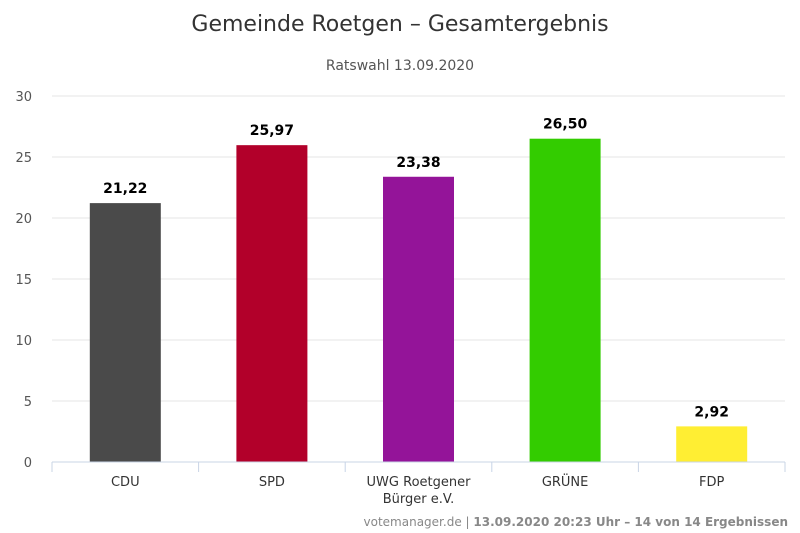 This screenshot has width=800, height=533. Describe the element at coordinates (413, 522) in the screenshot. I see `credits-source: votemanager.de` at that location.